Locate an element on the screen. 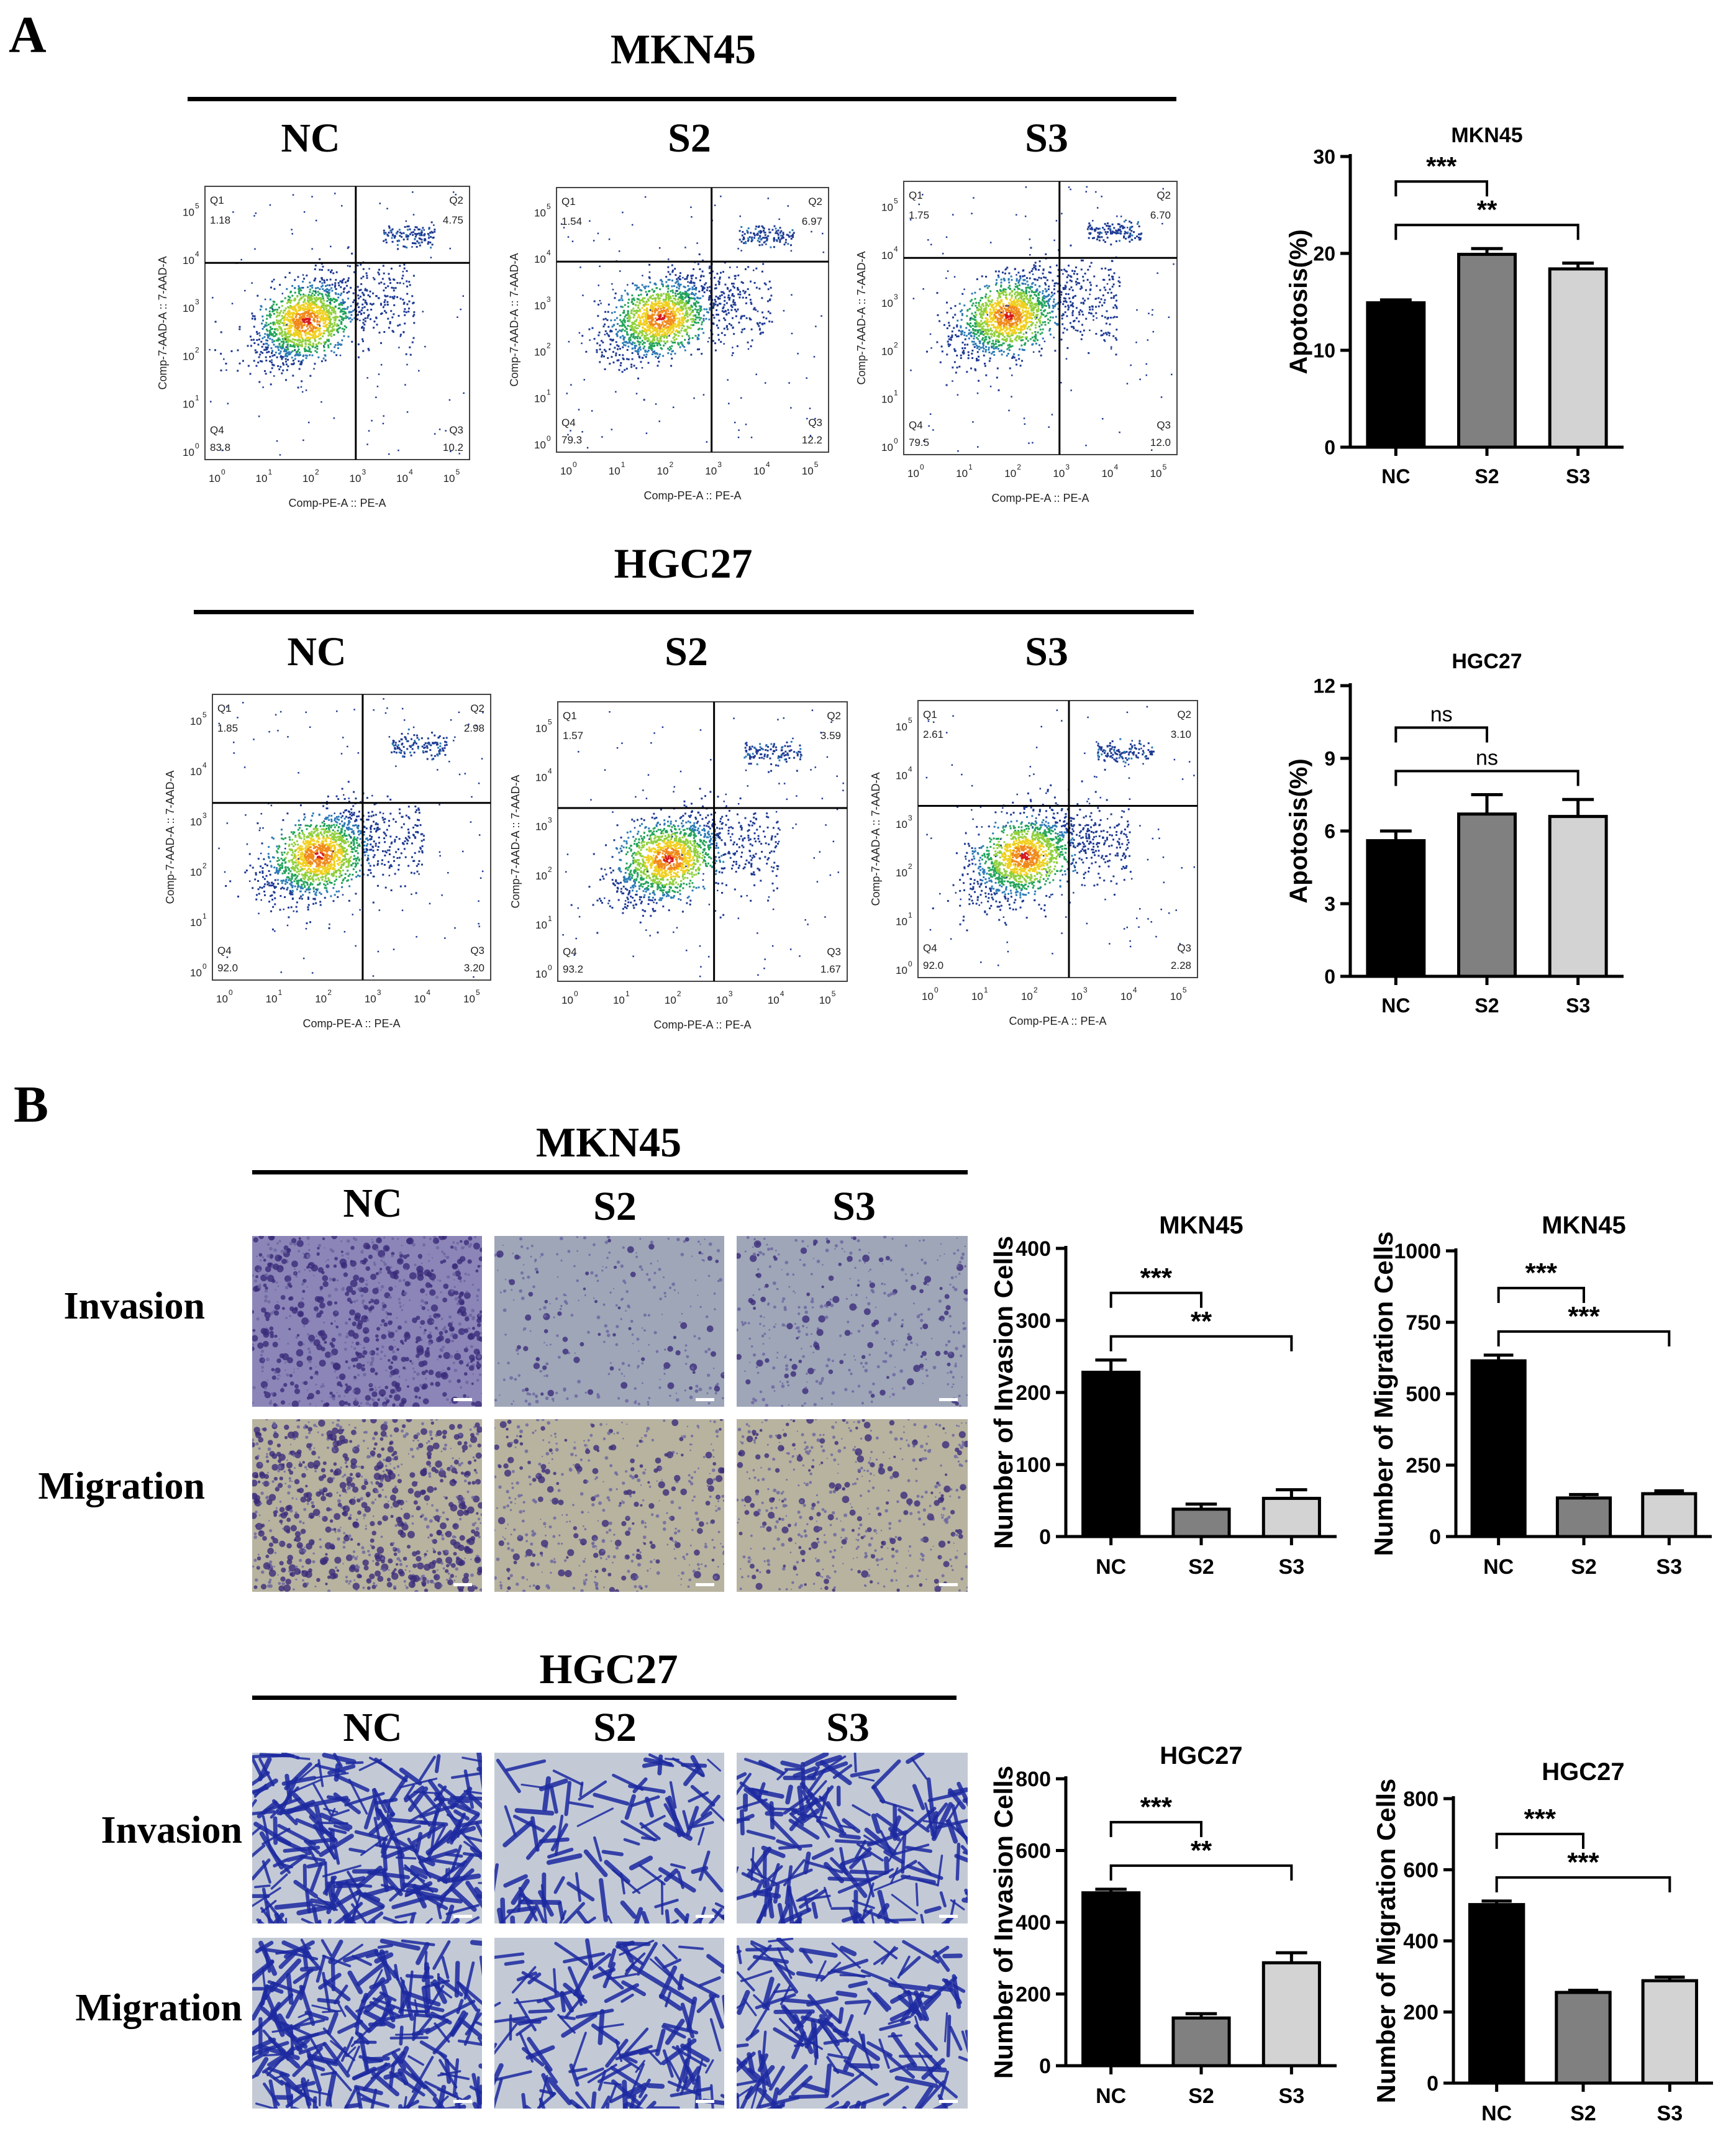  flow-hgc27-rule is located at coordinates (694, 612).